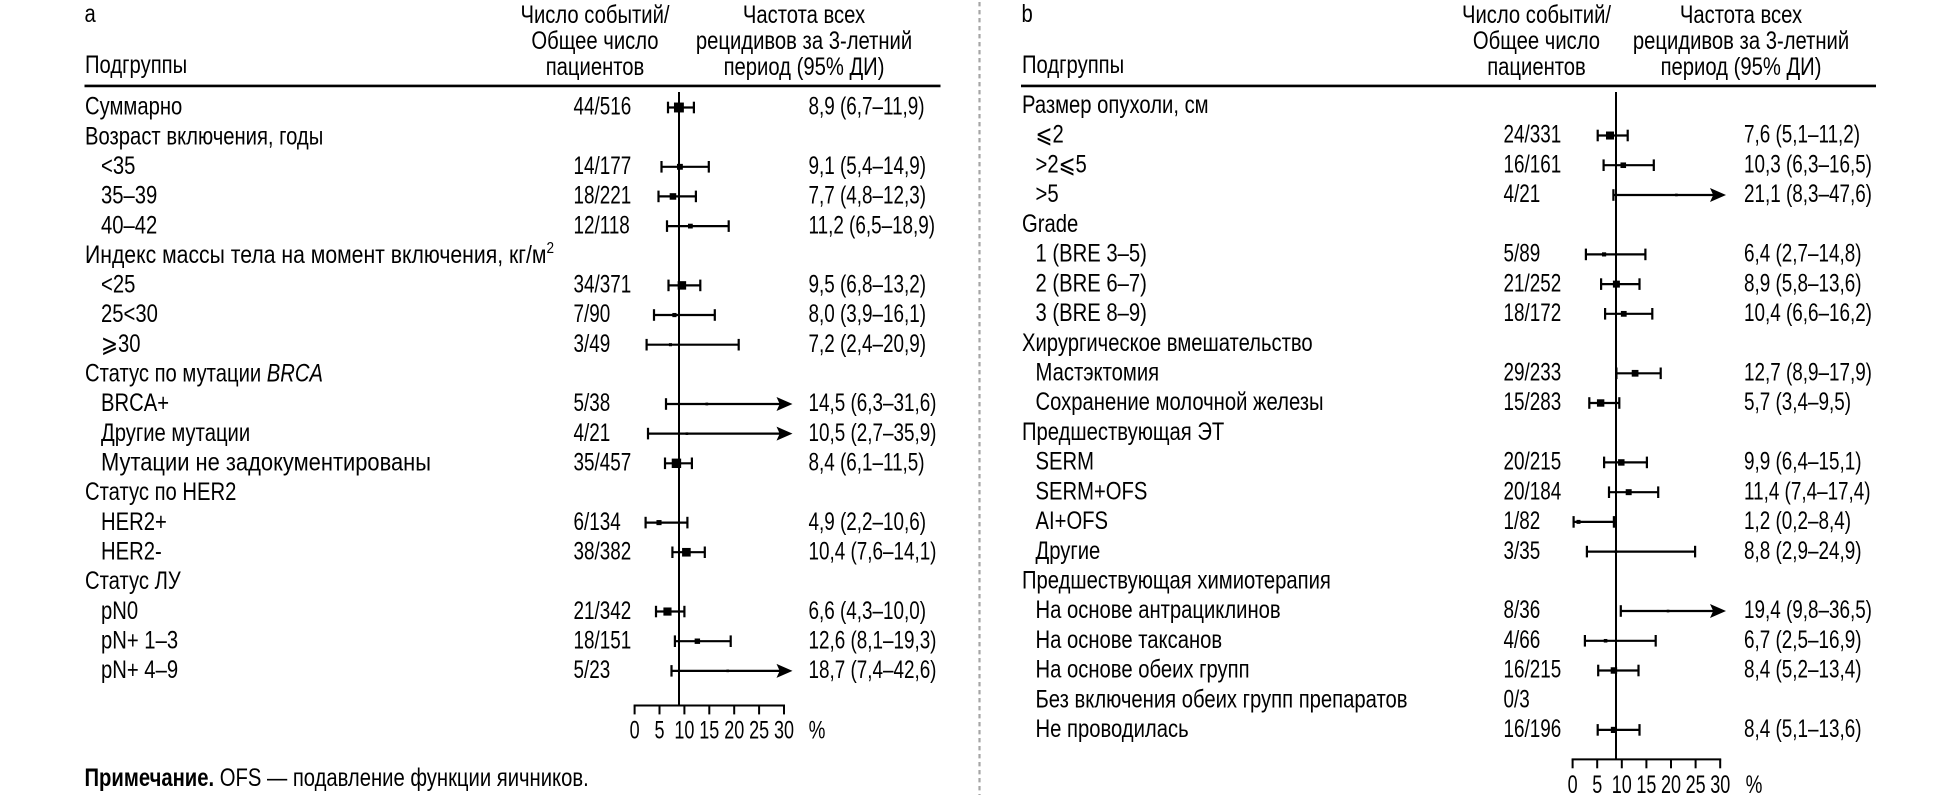 Image resolution: width=1959 pixels, height=795 pixels. What do you see at coordinates (118, 165) in the screenshot?
I see `svg-text: <35` at bounding box center [118, 165].